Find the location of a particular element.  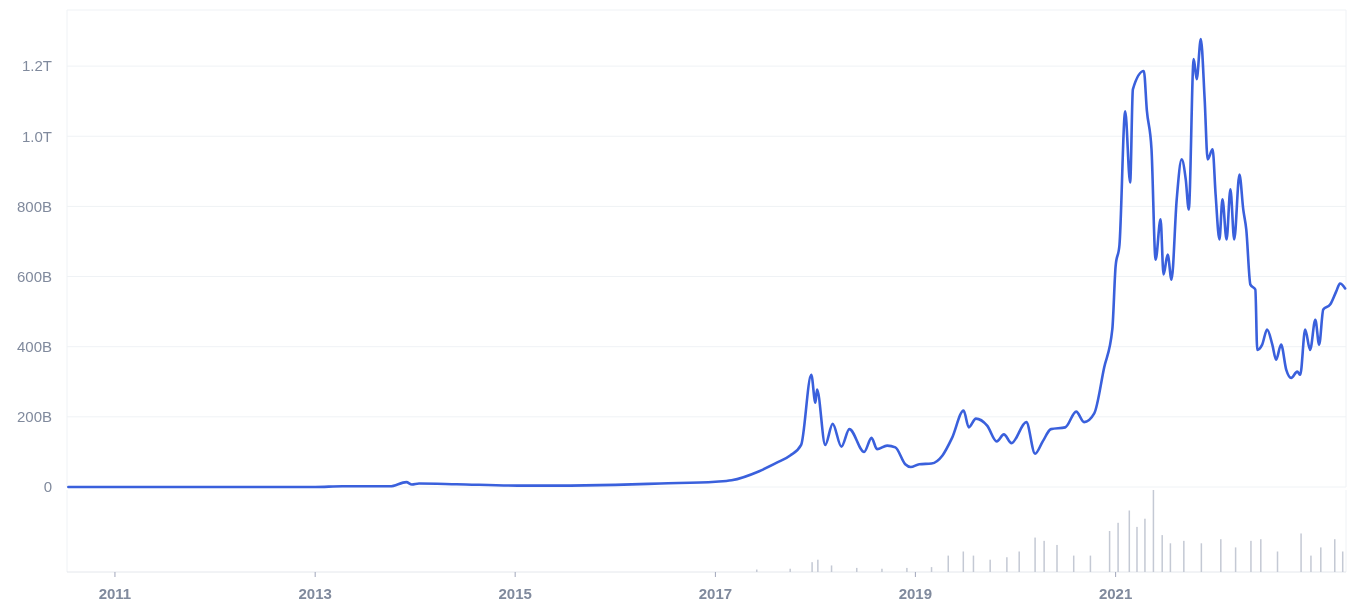

y-tick-label: 1.0T is located at coordinates (36, 136).